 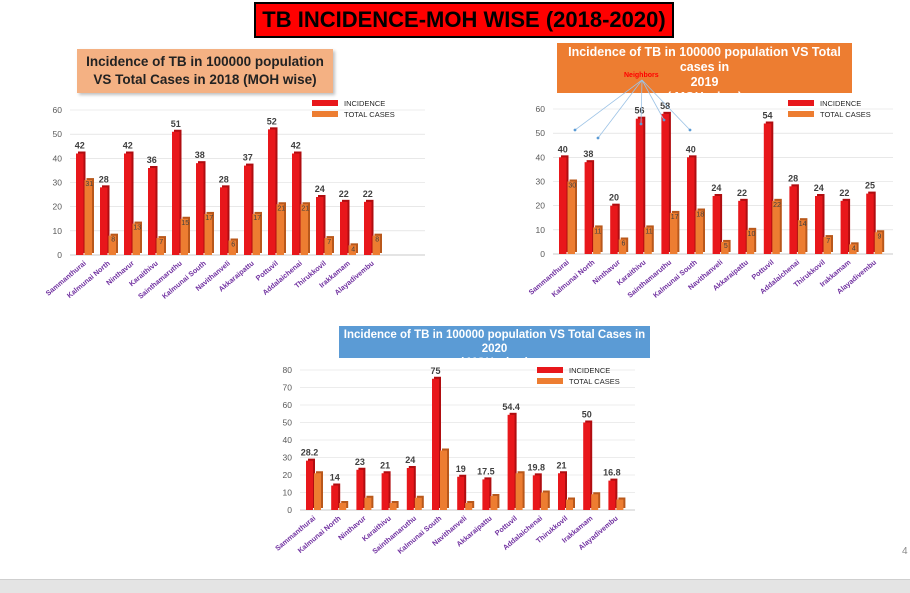 What do you see at coordinates (589, 370) in the screenshot?
I see `chart-2020-legend-incidence-label: INCIDENCE` at bounding box center [589, 370].